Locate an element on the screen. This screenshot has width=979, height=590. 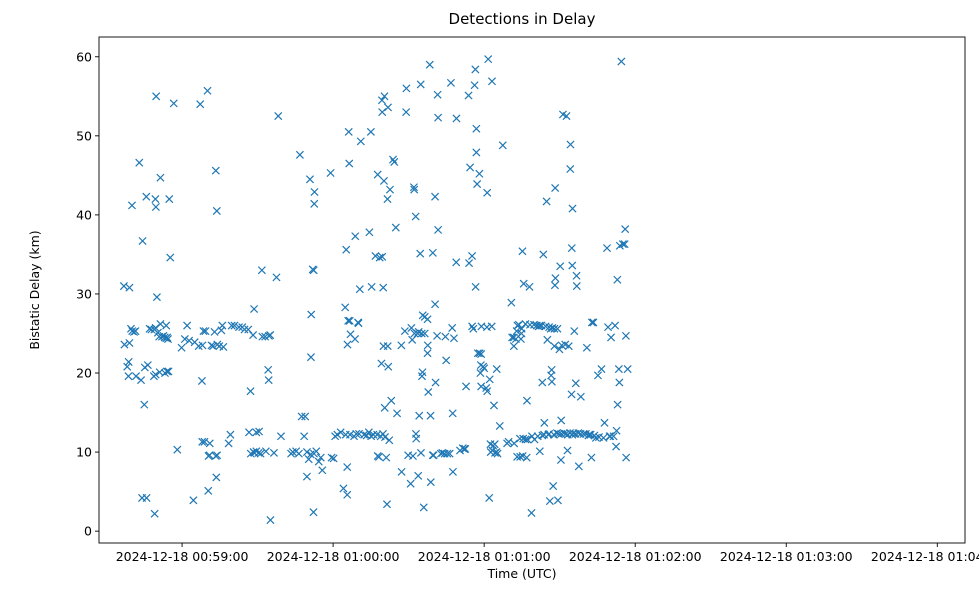
x-tick-label: 2024-12-18 01:03:00 is located at coordinates (786, 556).